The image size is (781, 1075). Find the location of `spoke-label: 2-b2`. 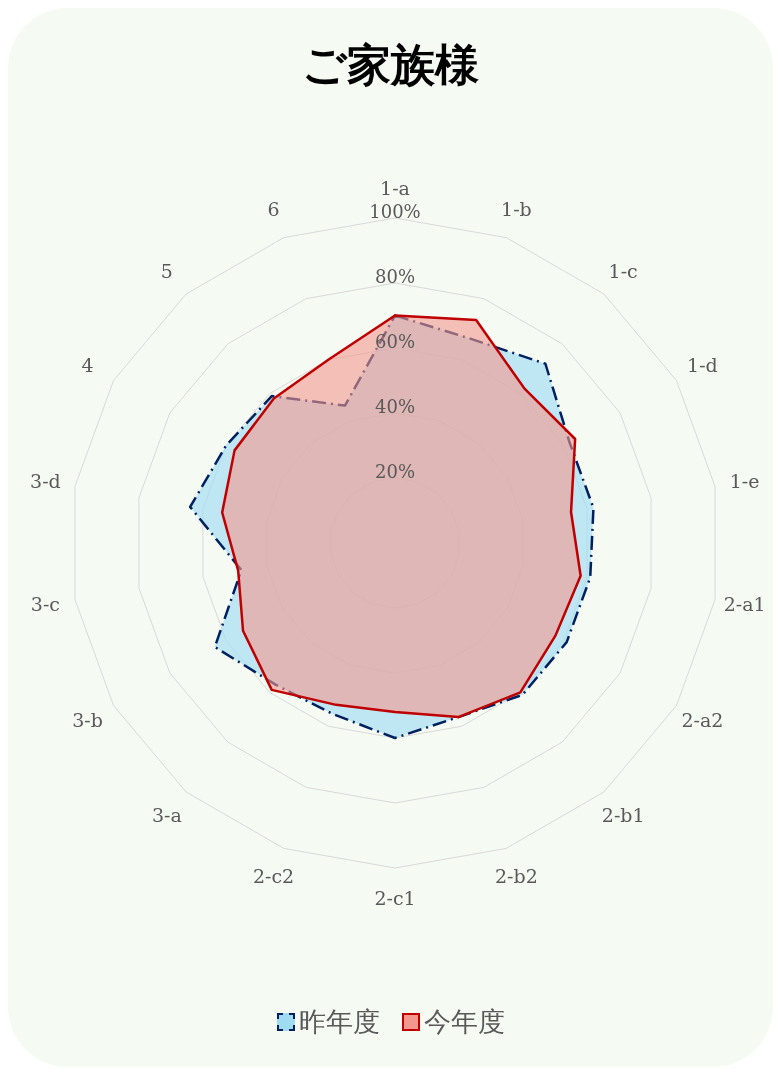

spoke-label: 2-b2 is located at coordinates (516, 876).